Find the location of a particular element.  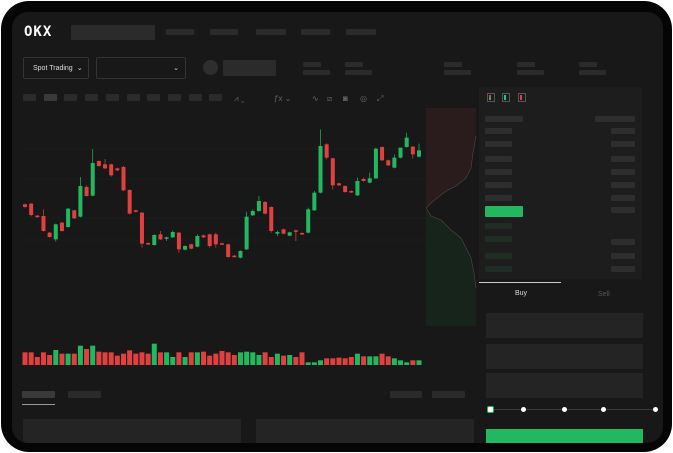

settings-icon: ◎ is located at coordinates (363, 98).